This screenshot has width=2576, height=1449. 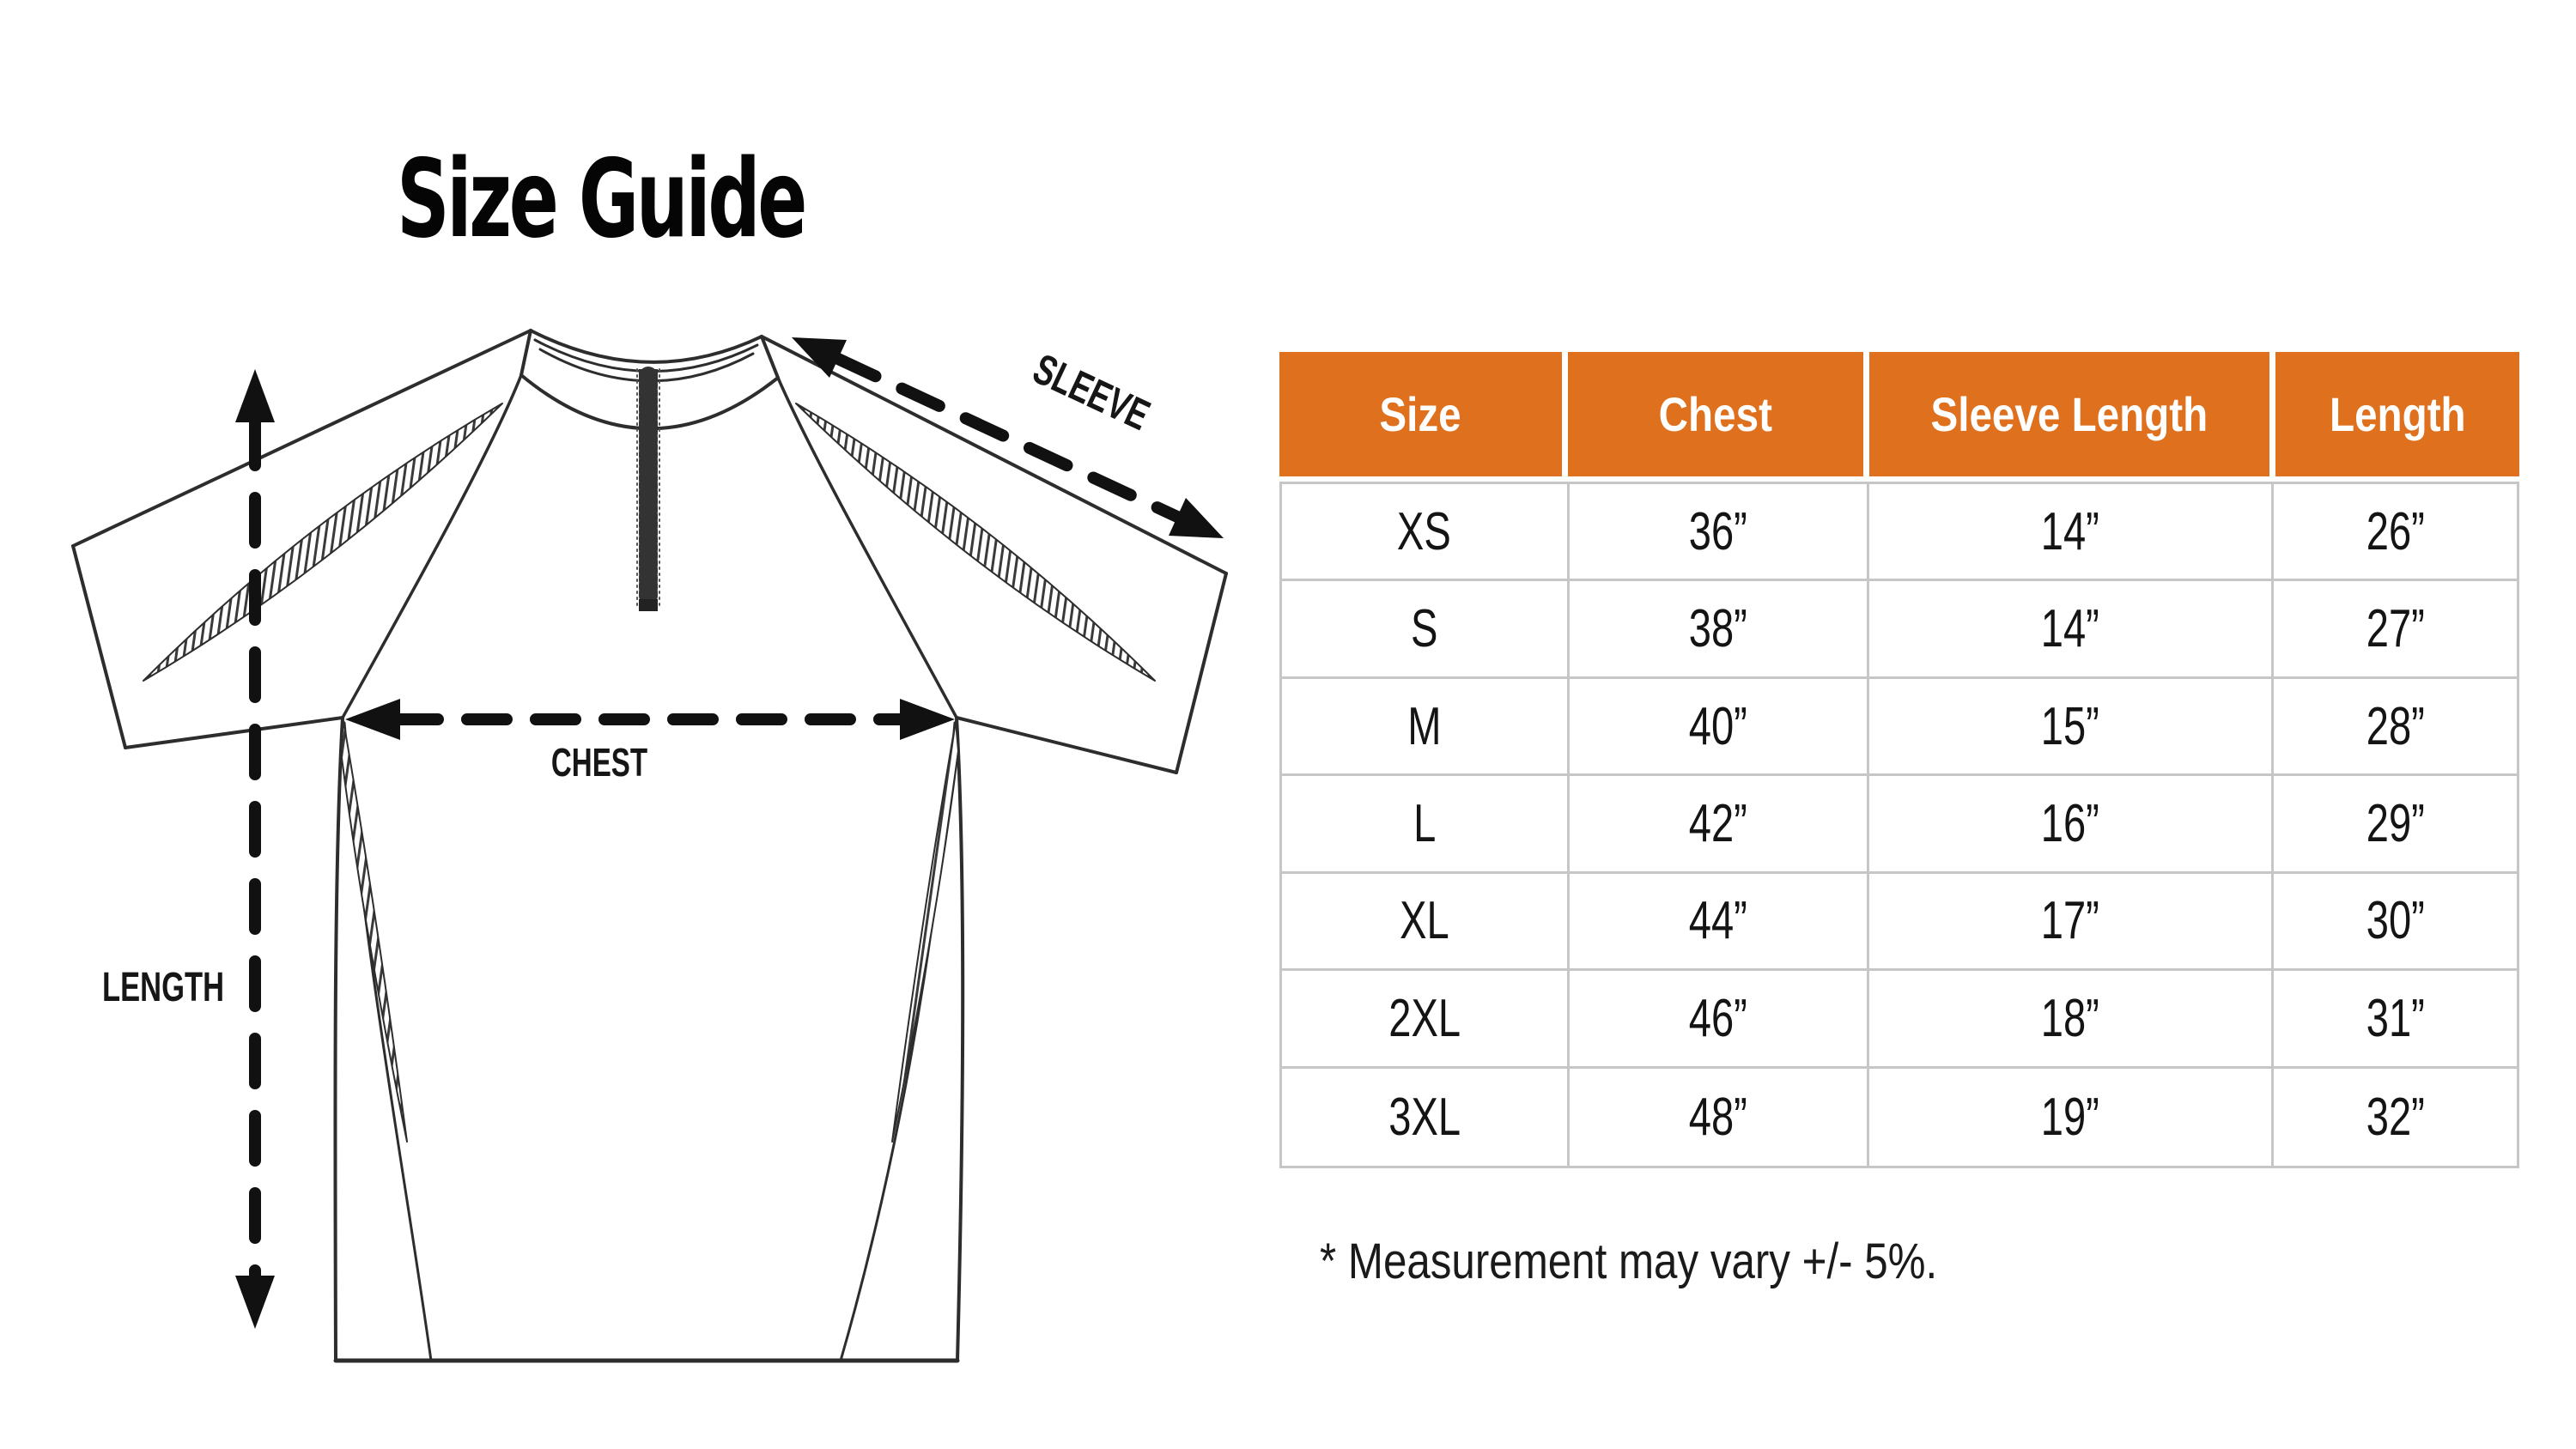 I want to click on table-cell-size: L, so click(x=1426, y=825).